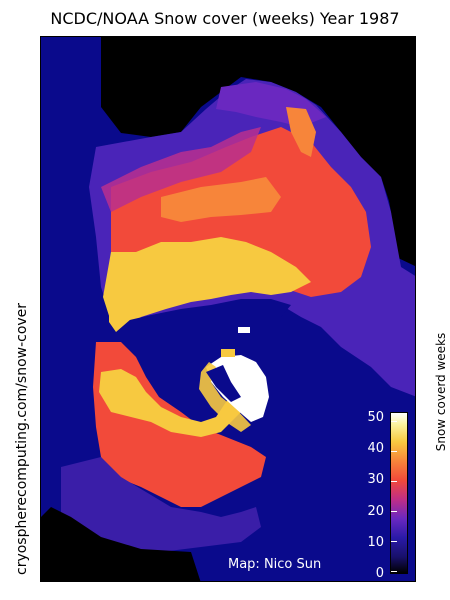  I want to click on source-url-label: cryospherecomputing.com/snow-cover, so click(22, 438).